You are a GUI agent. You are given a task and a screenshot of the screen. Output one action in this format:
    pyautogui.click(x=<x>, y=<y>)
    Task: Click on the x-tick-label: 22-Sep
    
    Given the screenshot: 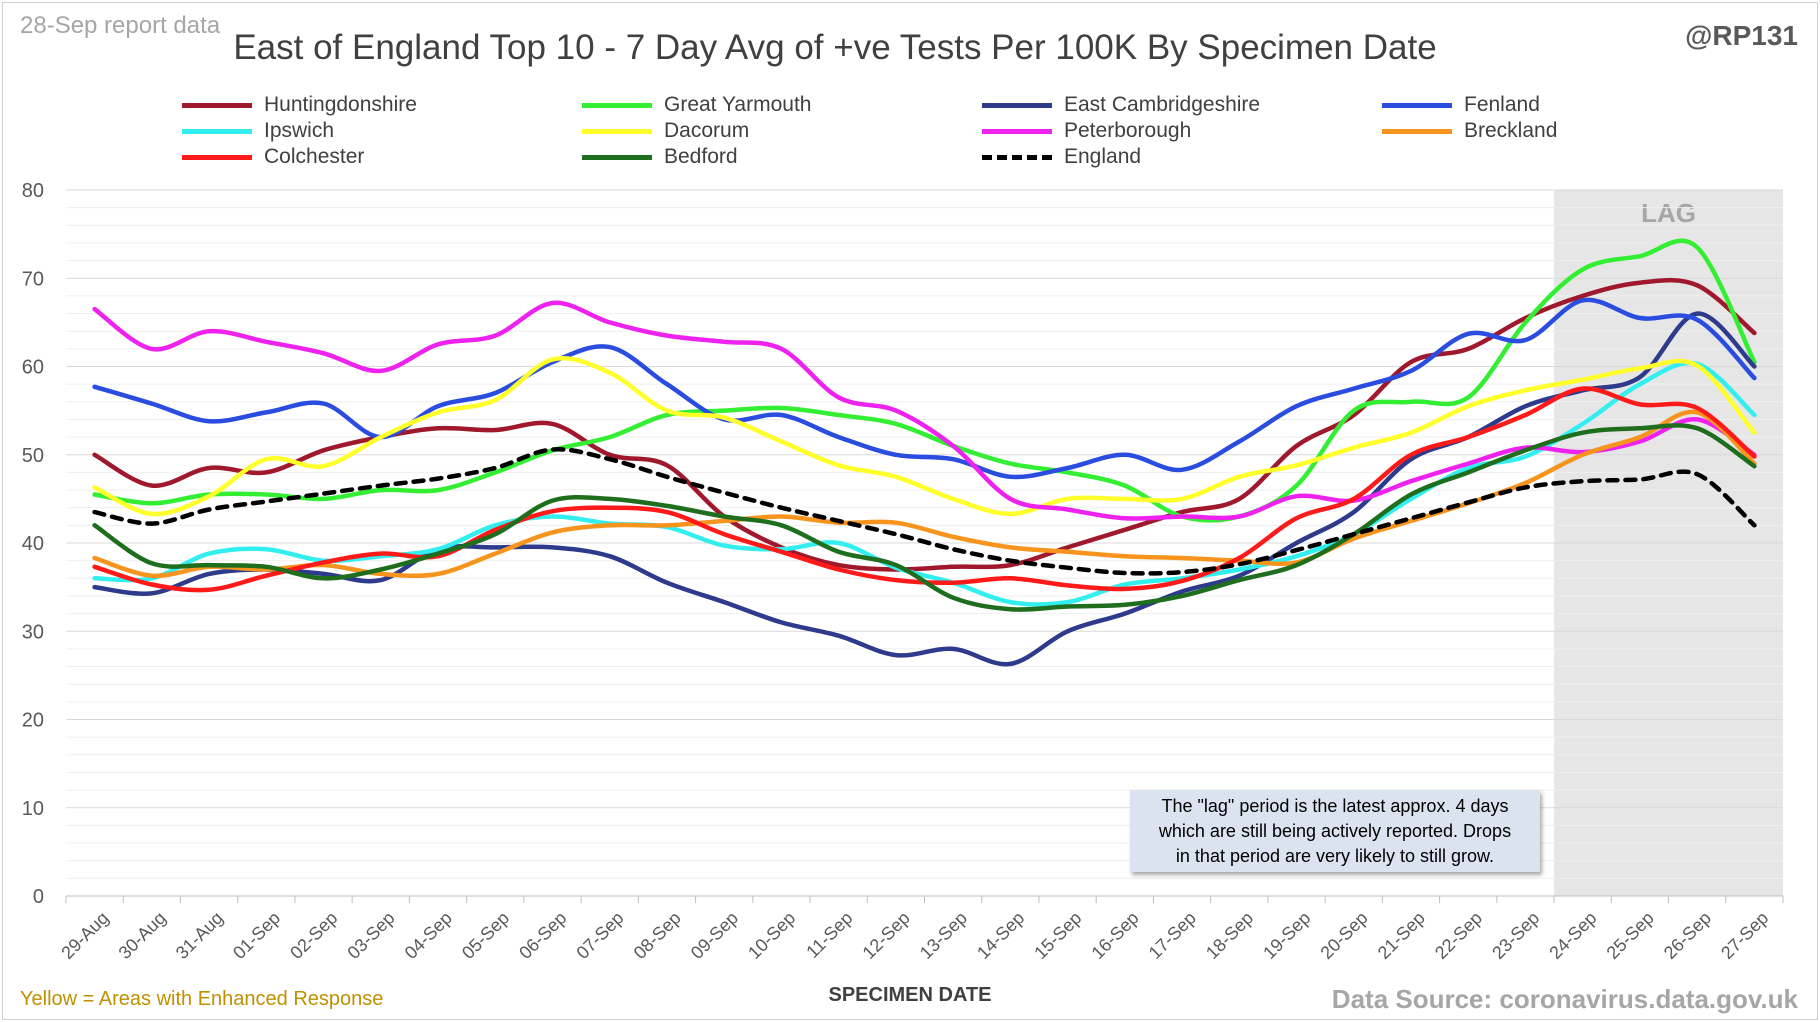 What is the action you would take?
    pyautogui.click(x=1458, y=935)
    